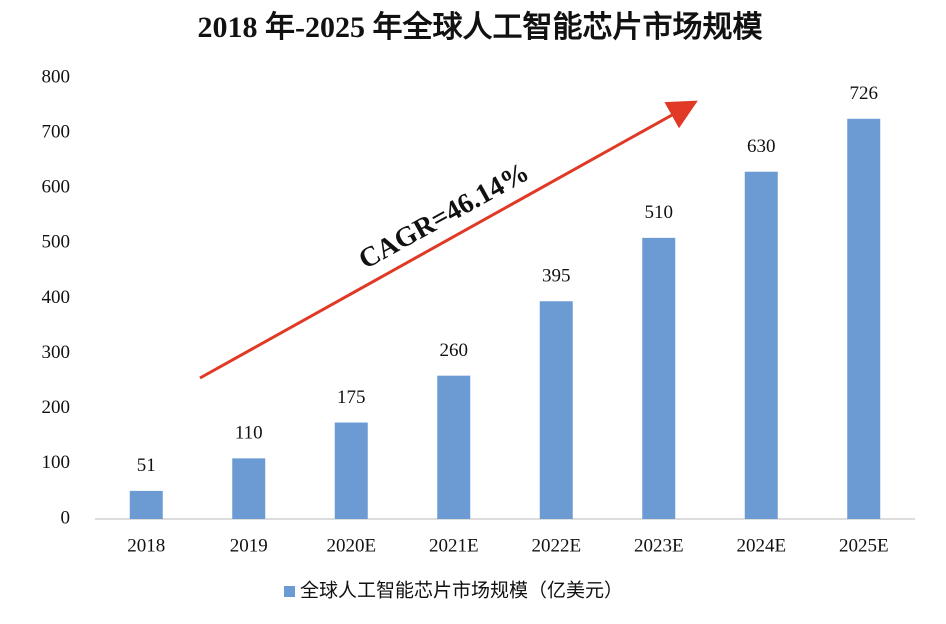  I want to click on x-tick-label: 2018, so click(146, 545).